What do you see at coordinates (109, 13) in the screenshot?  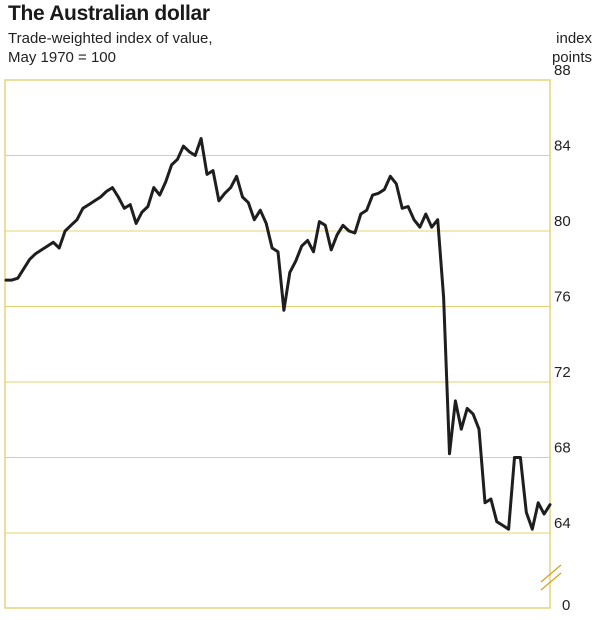 I see `chart-title: The Australian dollar` at bounding box center [109, 13].